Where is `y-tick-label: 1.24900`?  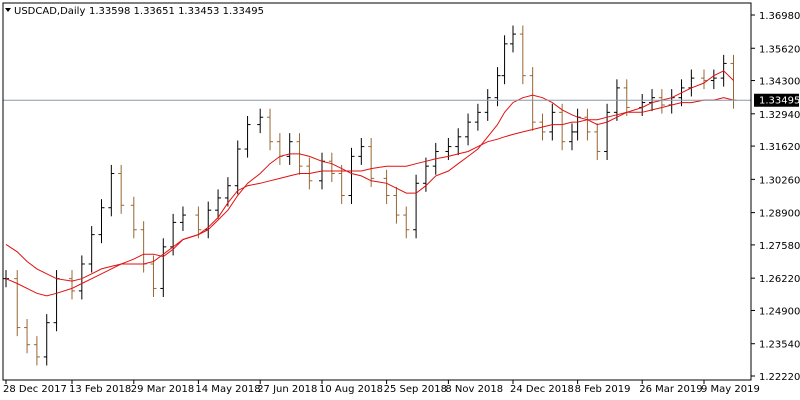
y-tick-label: 1.24900 is located at coordinates (779, 311).